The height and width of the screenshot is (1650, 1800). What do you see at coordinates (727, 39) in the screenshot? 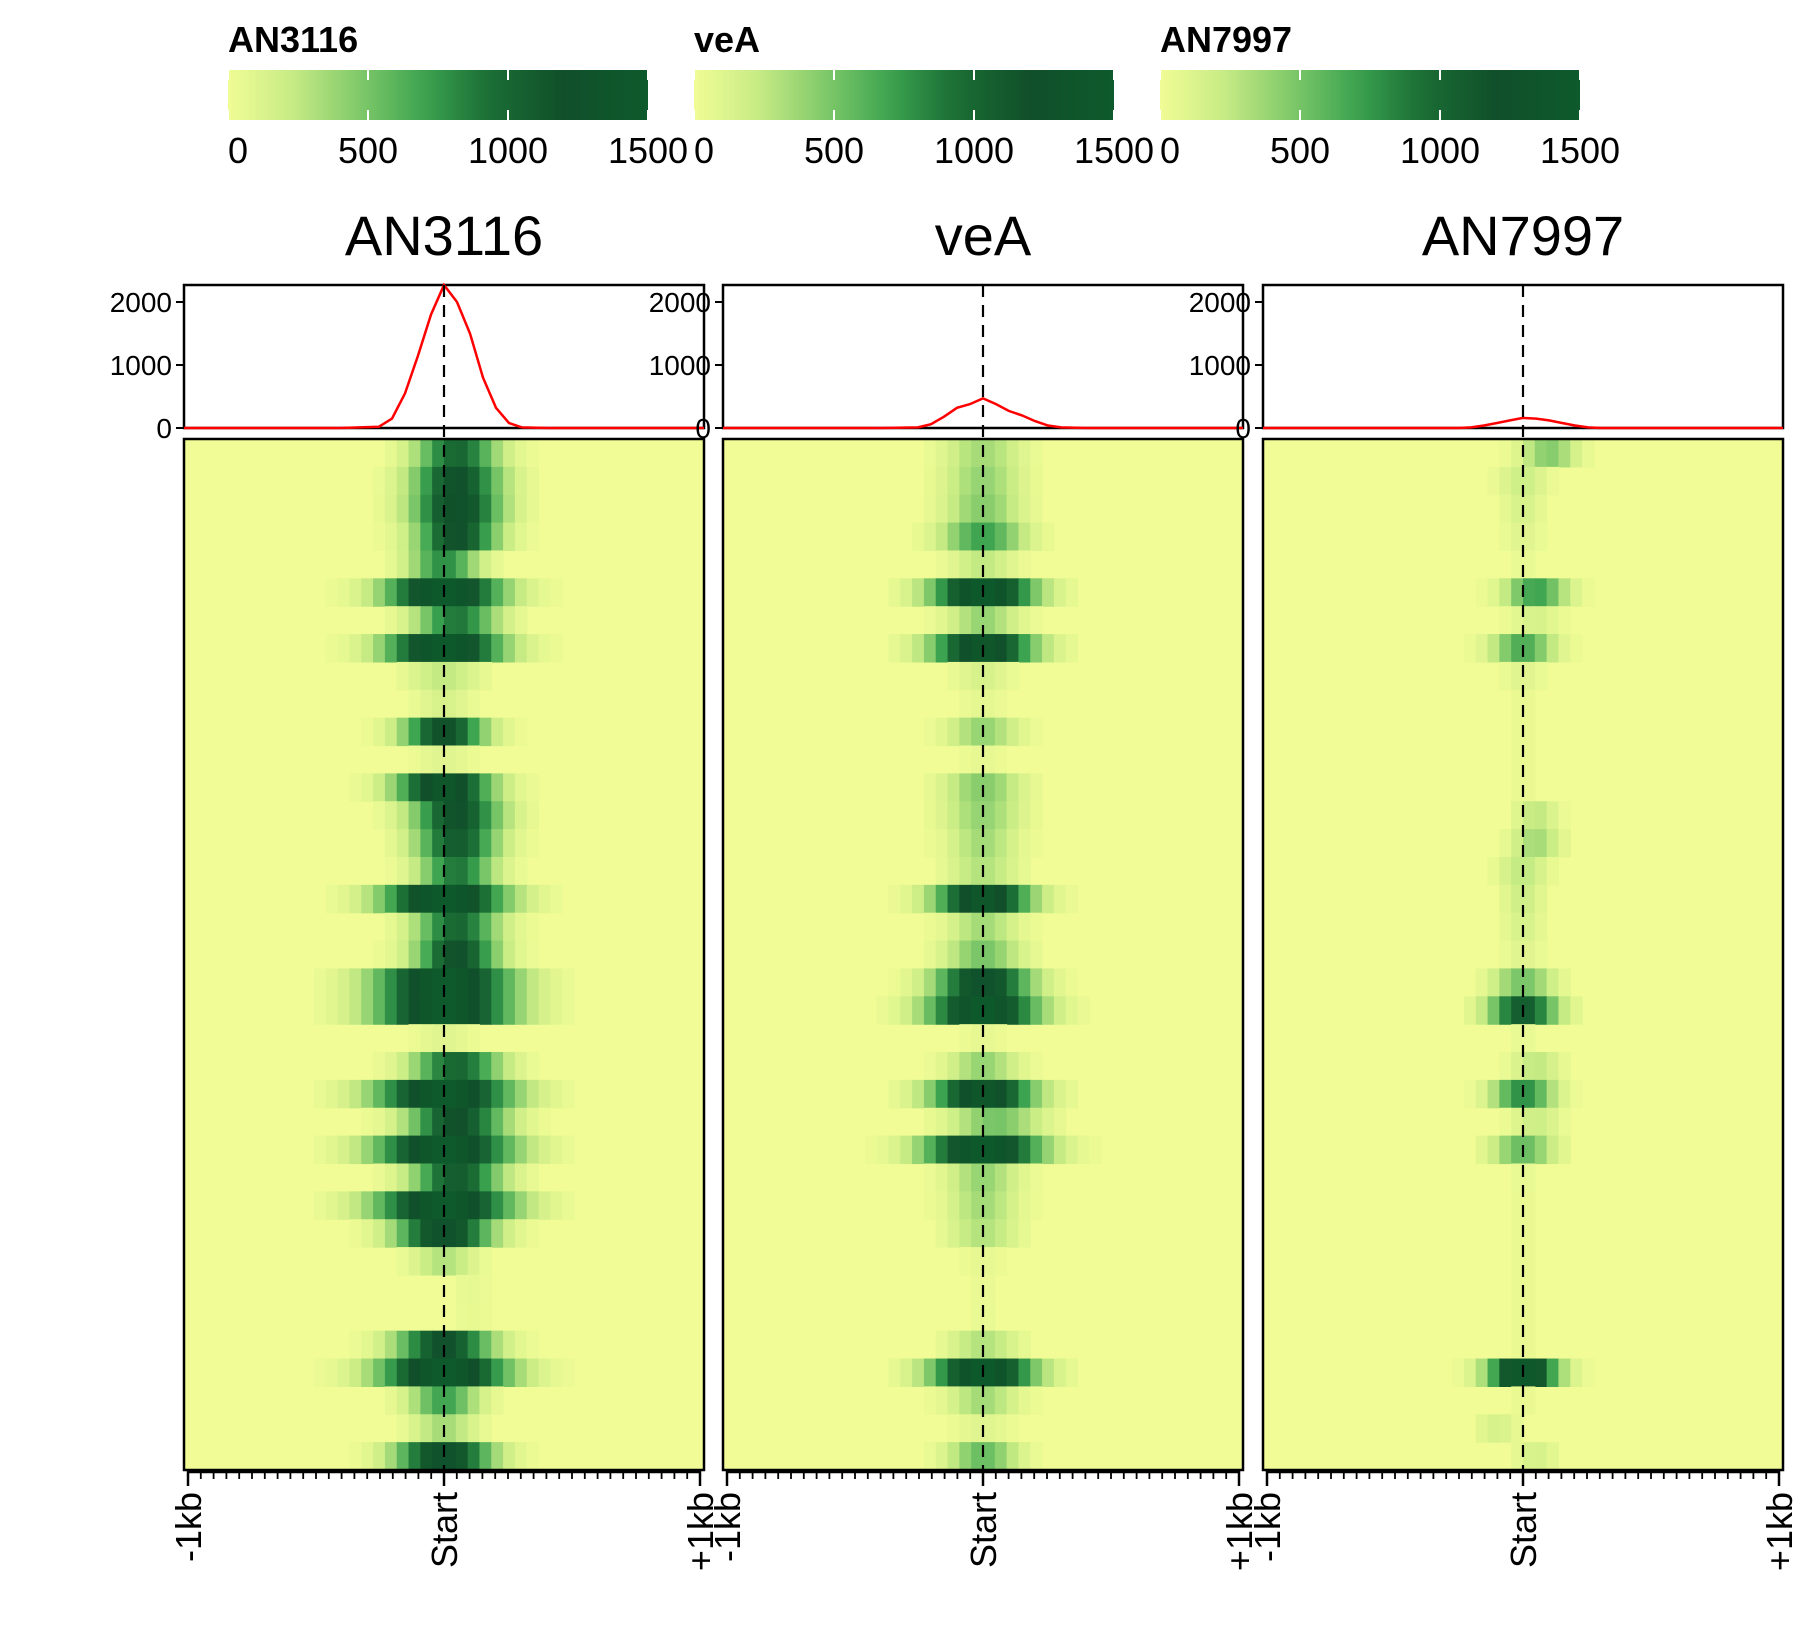
I see `colorscale-title: veA` at bounding box center [727, 39].